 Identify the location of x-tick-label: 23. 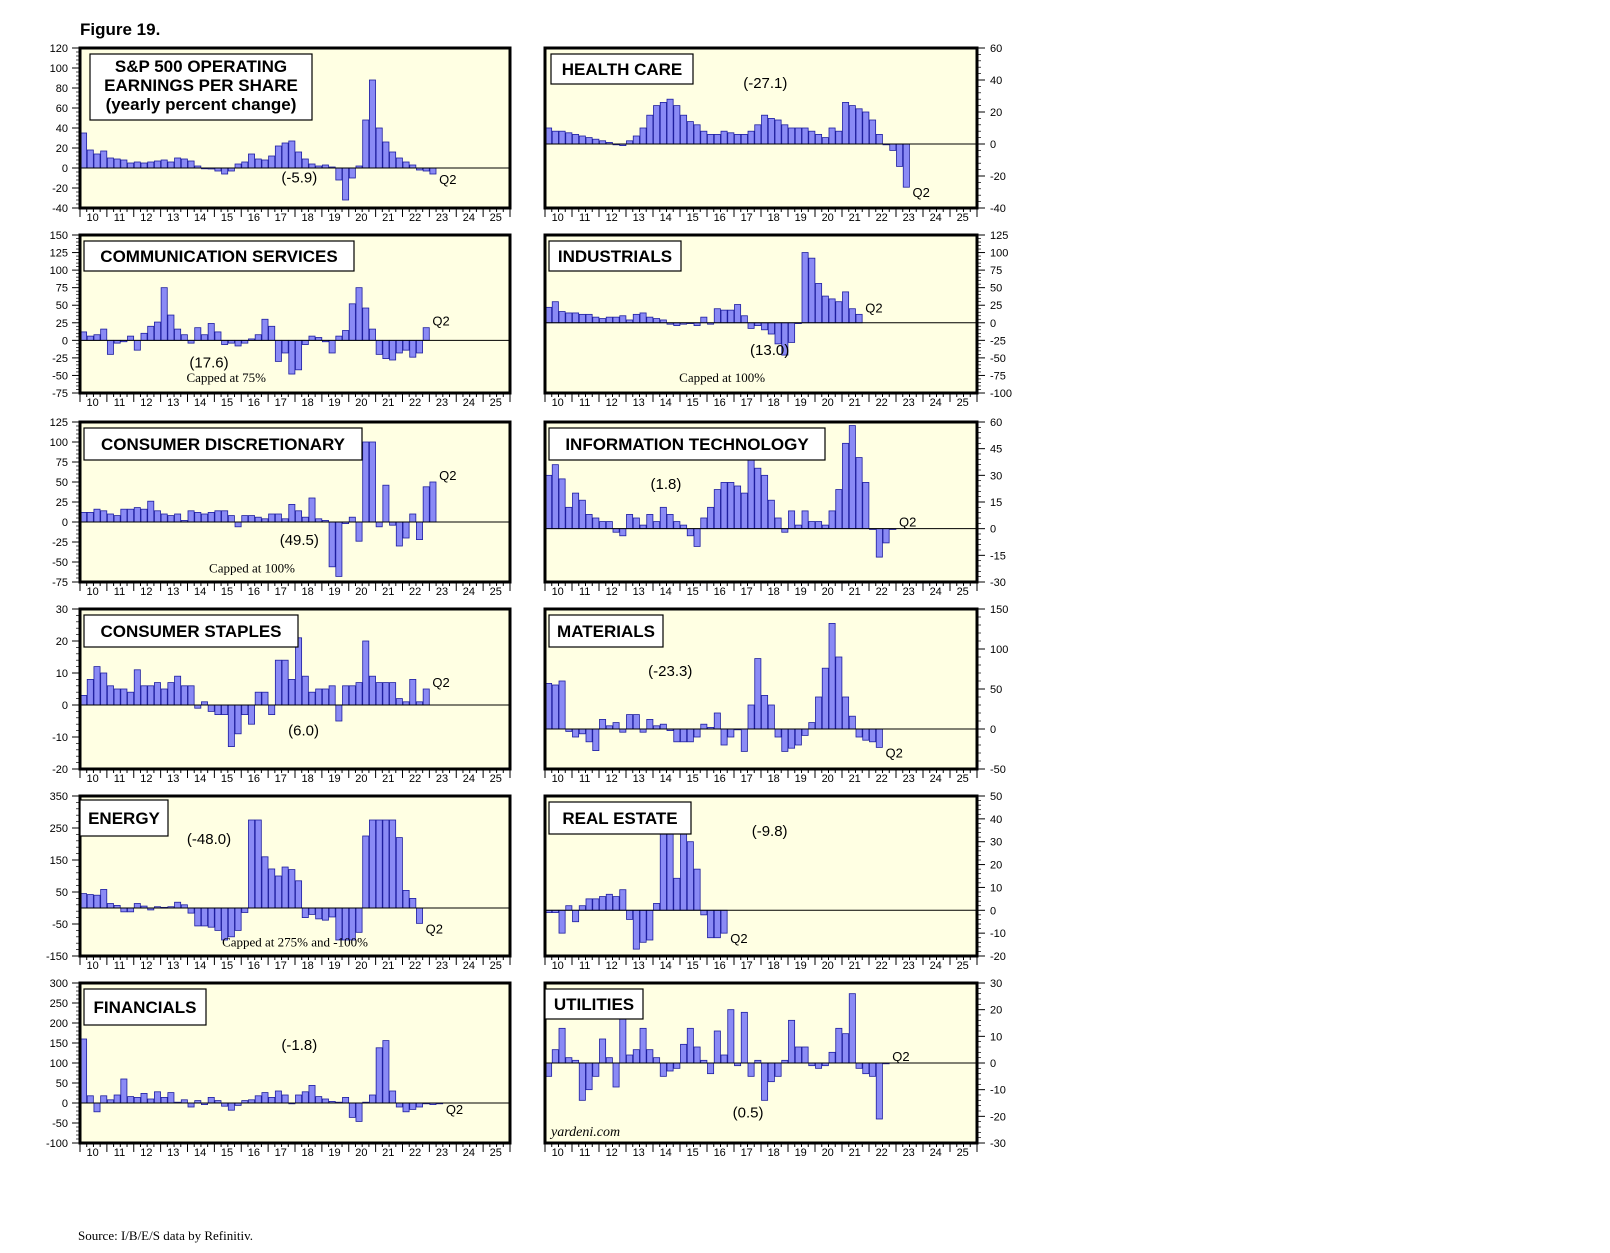
(909, 779).